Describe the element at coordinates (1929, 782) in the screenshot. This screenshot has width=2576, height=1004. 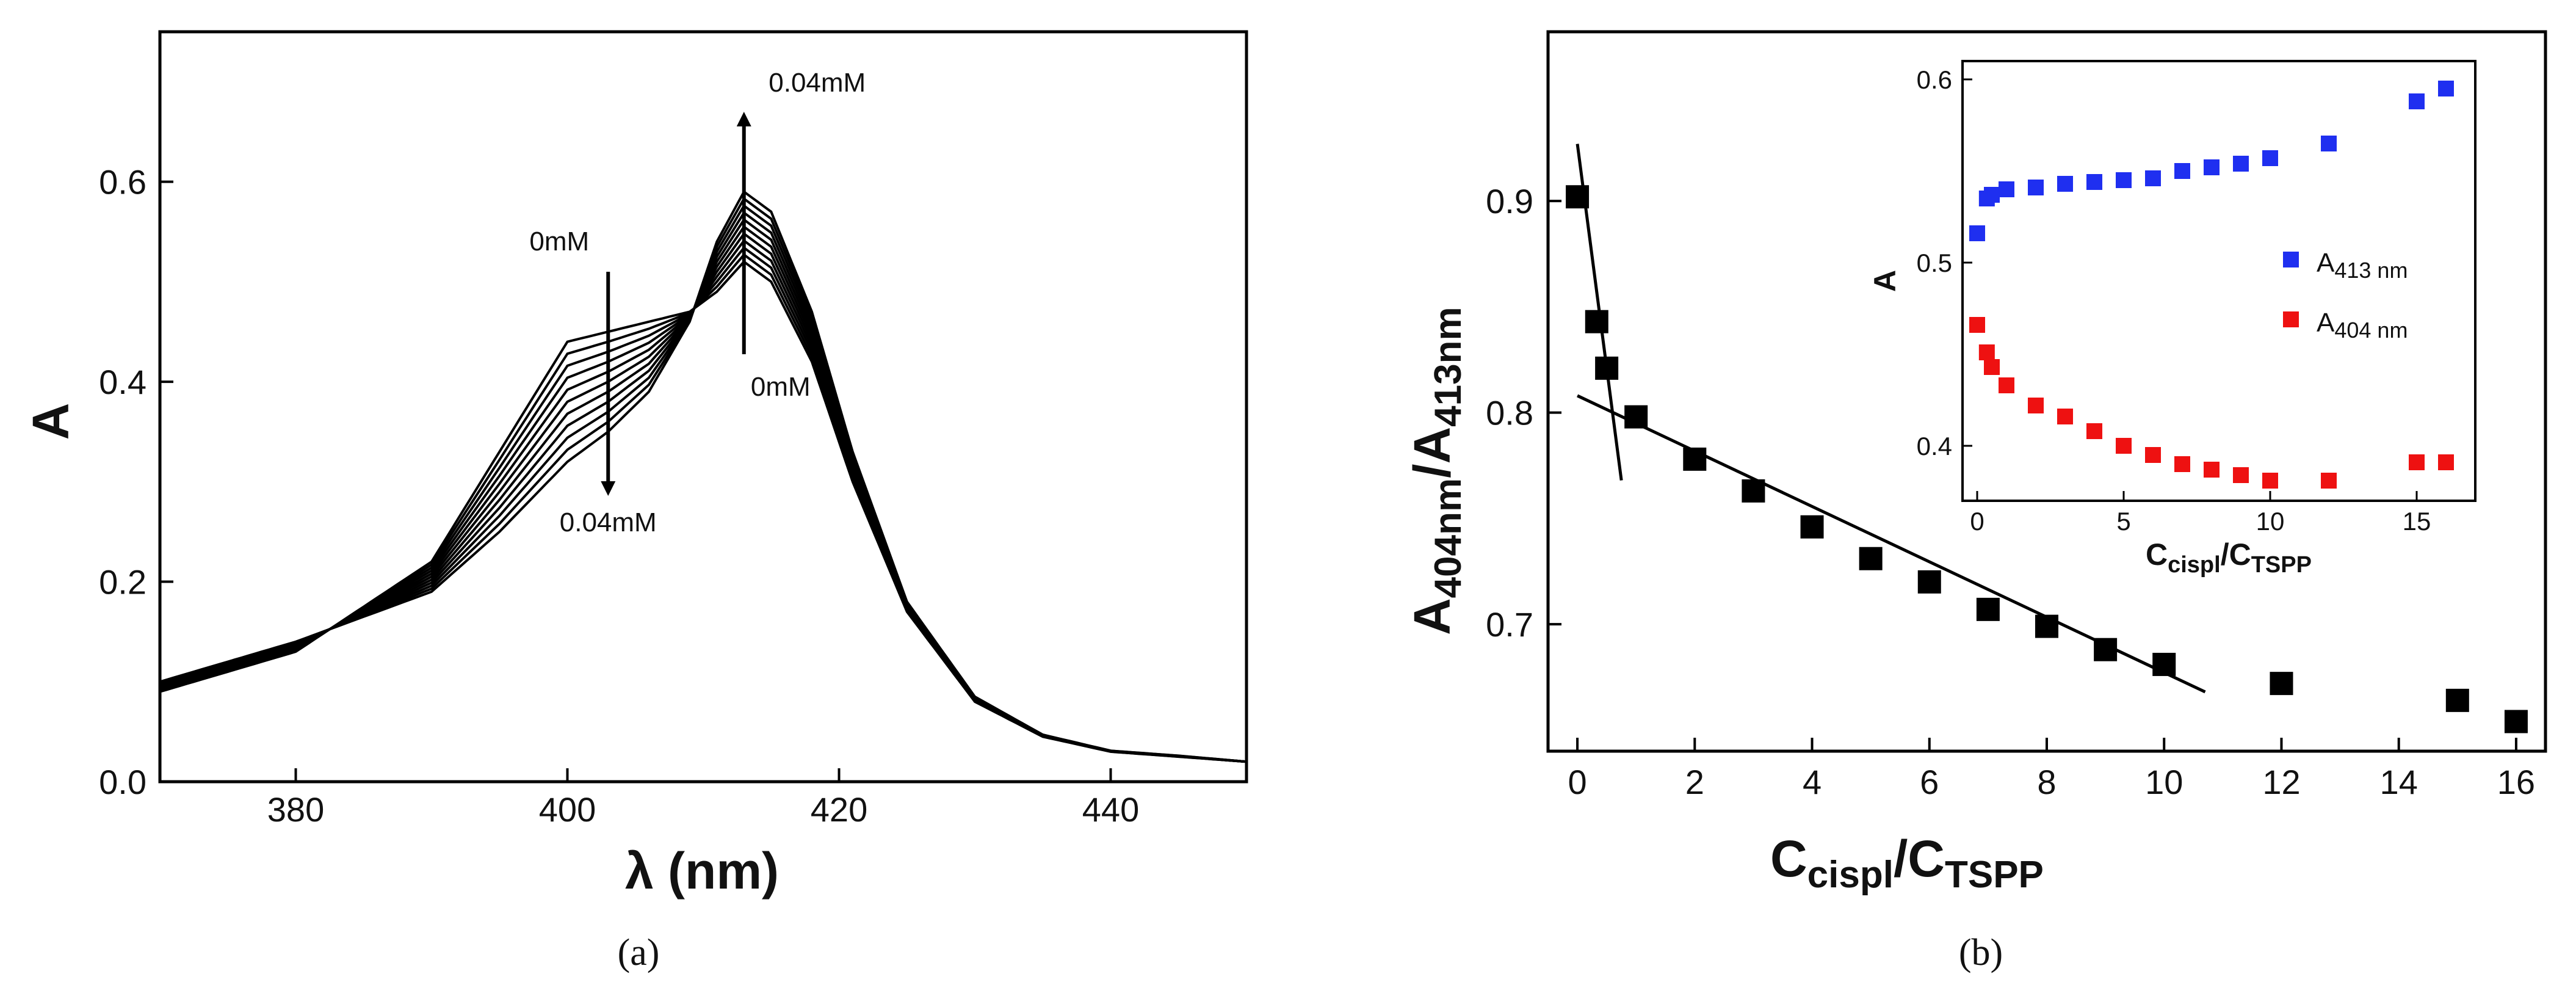
I see `panel-b-x-tick-label: 6` at that location.